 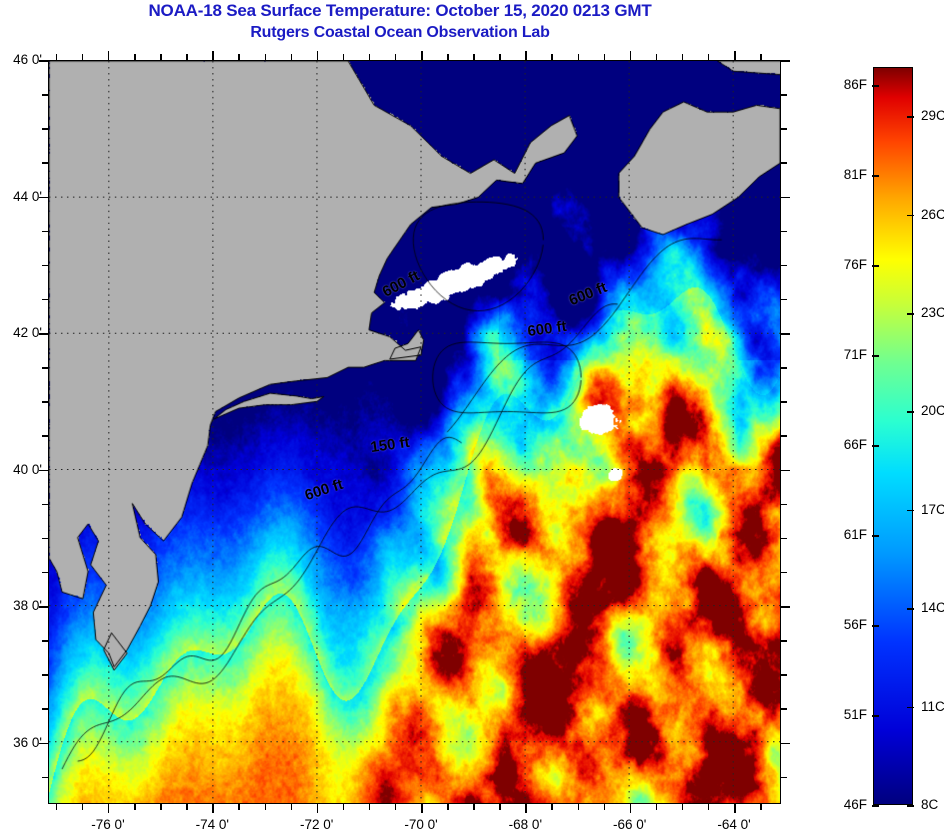 I want to click on x-axis-label: -66 0', so click(x=630, y=824).